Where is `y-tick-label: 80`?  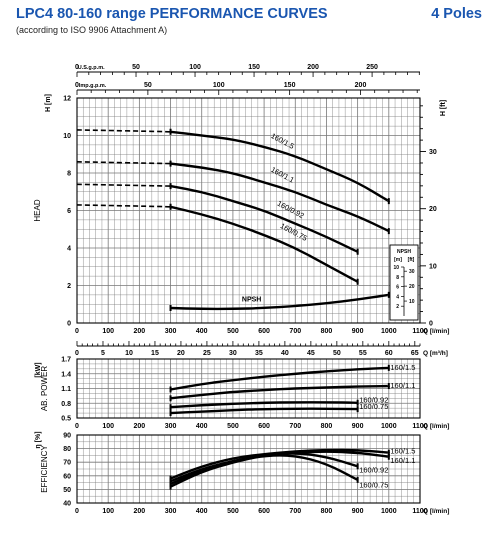
y-tick-label: 80 is located at coordinates (67, 449).